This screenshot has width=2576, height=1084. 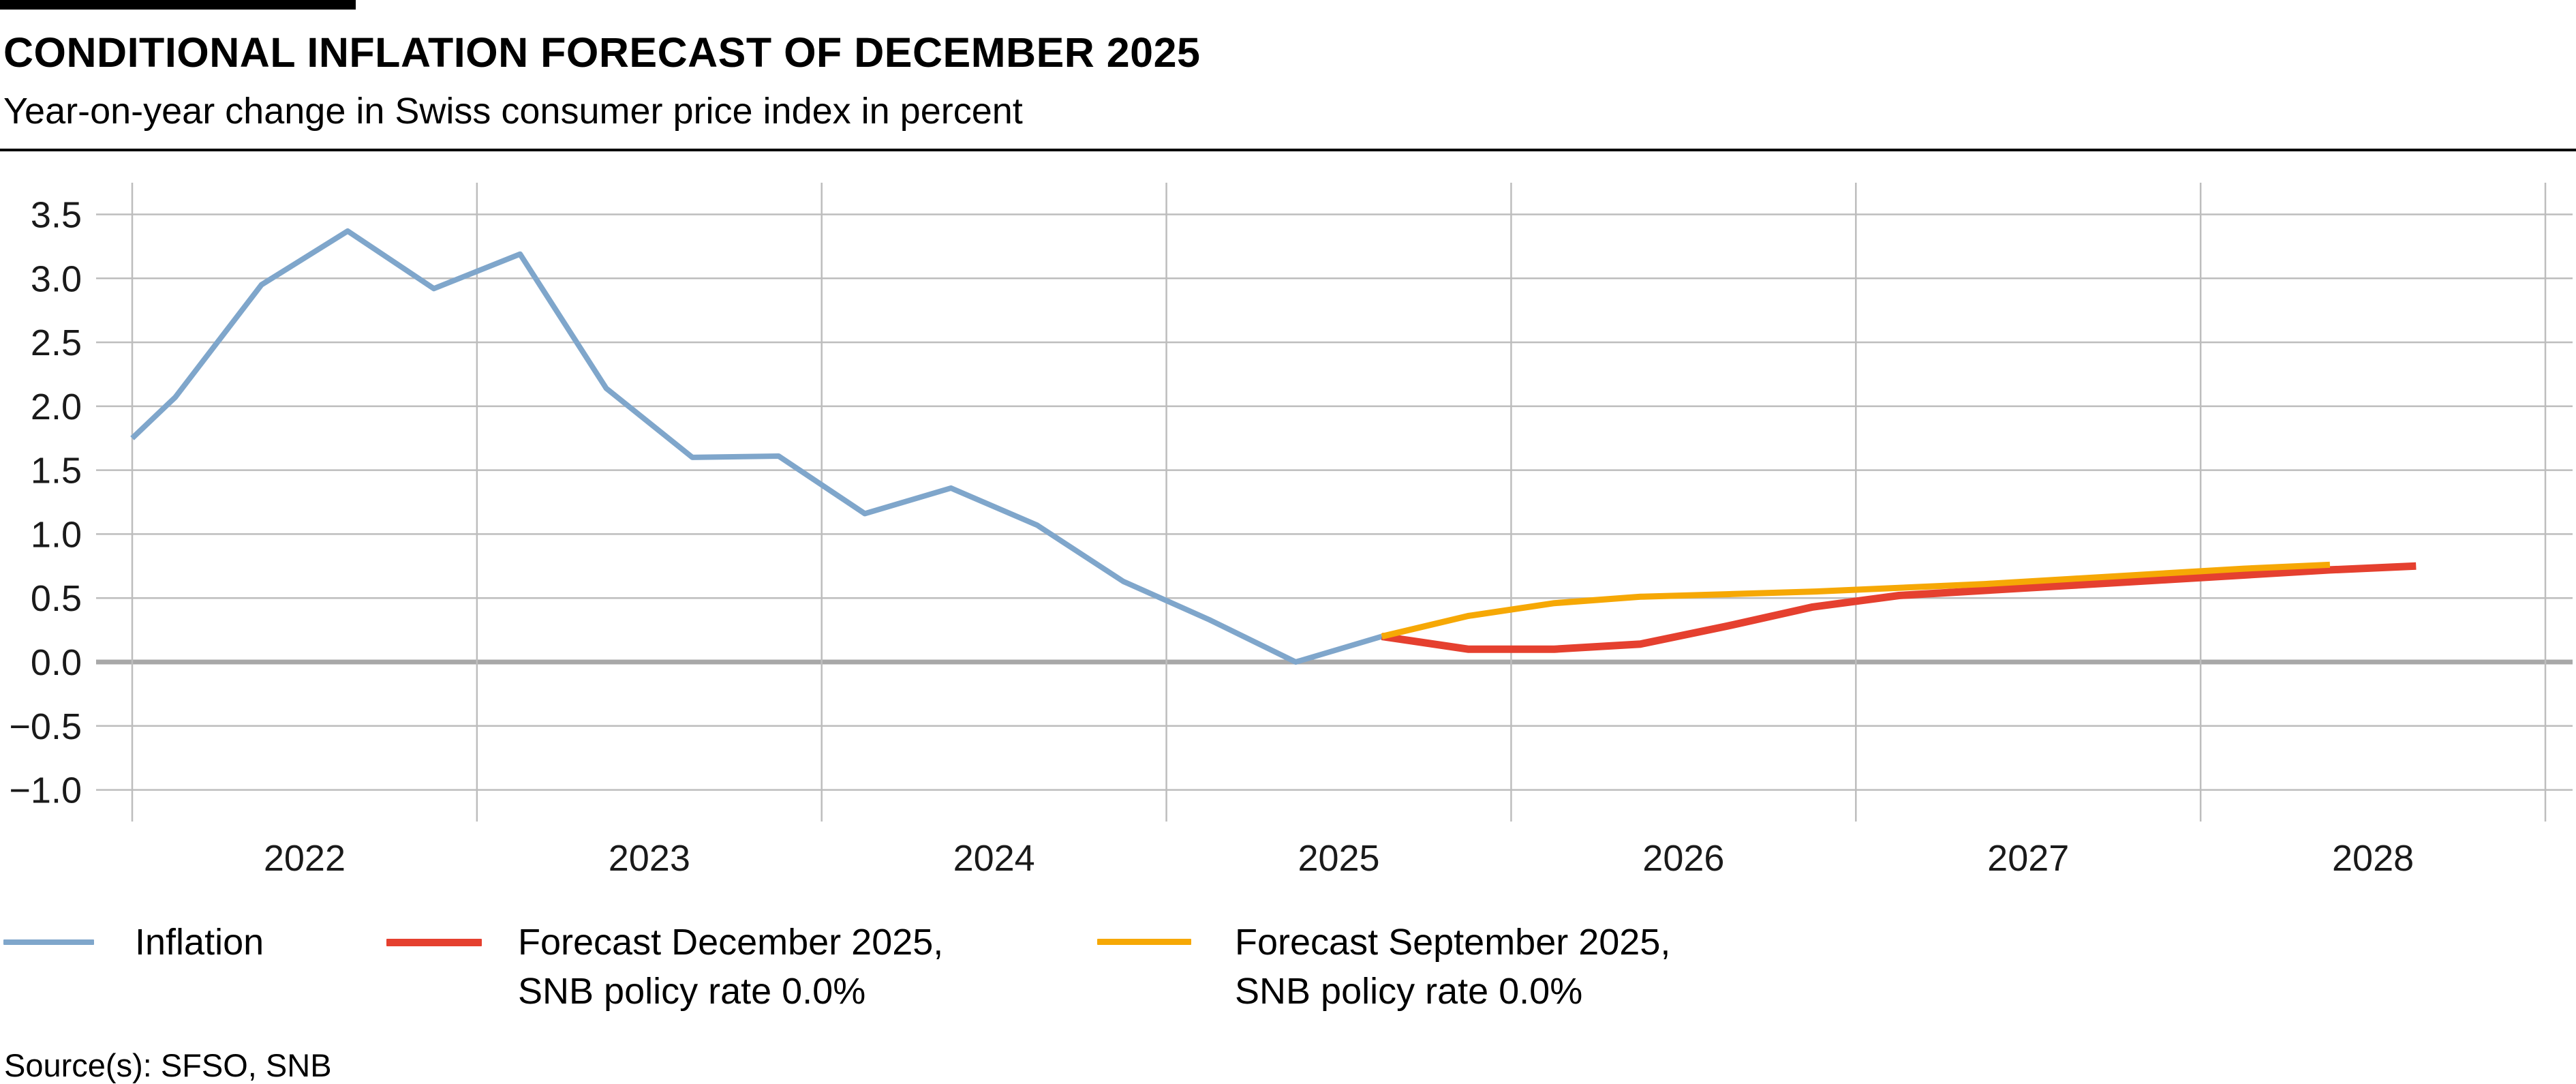 I want to click on y-tick-label: 3.0, so click(x=56, y=278).